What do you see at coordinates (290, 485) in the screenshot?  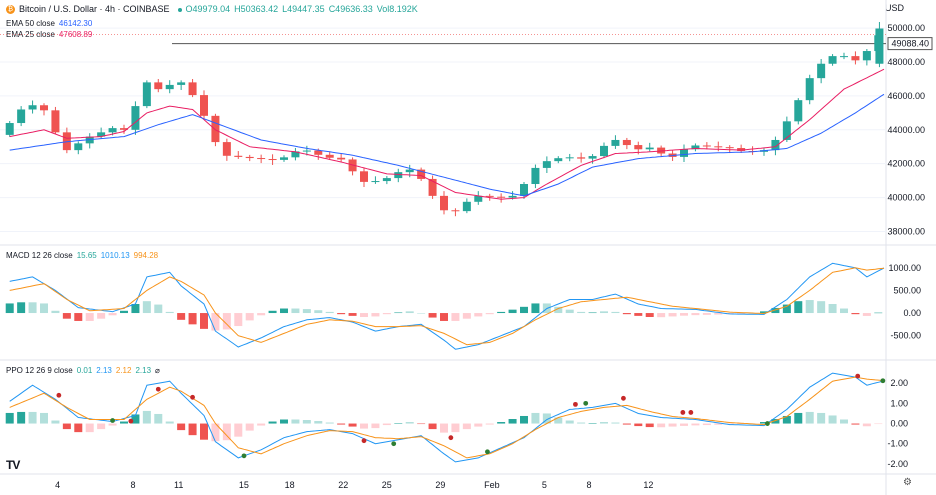 I see `time-tick-label: 18` at bounding box center [290, 485].